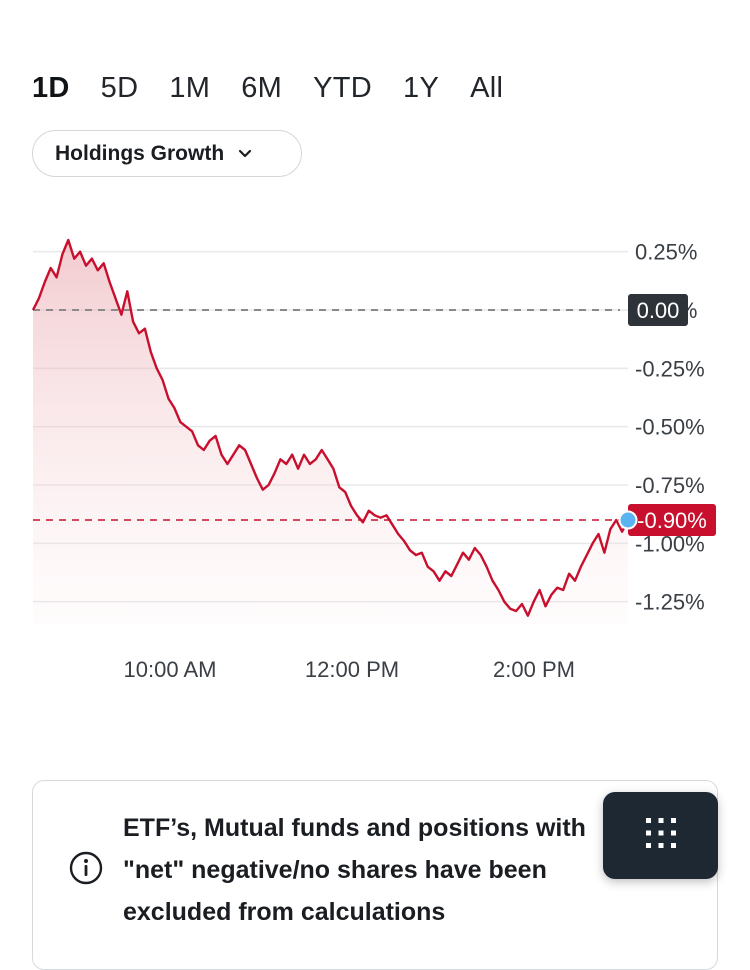  I want to click on reference-value-badge: 0.00, so click(658, 310).